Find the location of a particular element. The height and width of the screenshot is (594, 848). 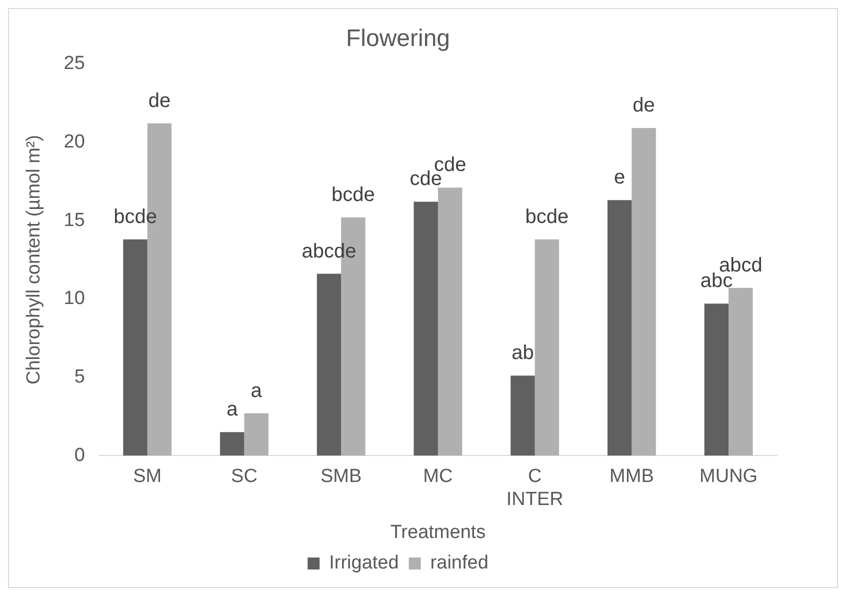

y-tick-label: 25 is located at coordinates (74, 63).